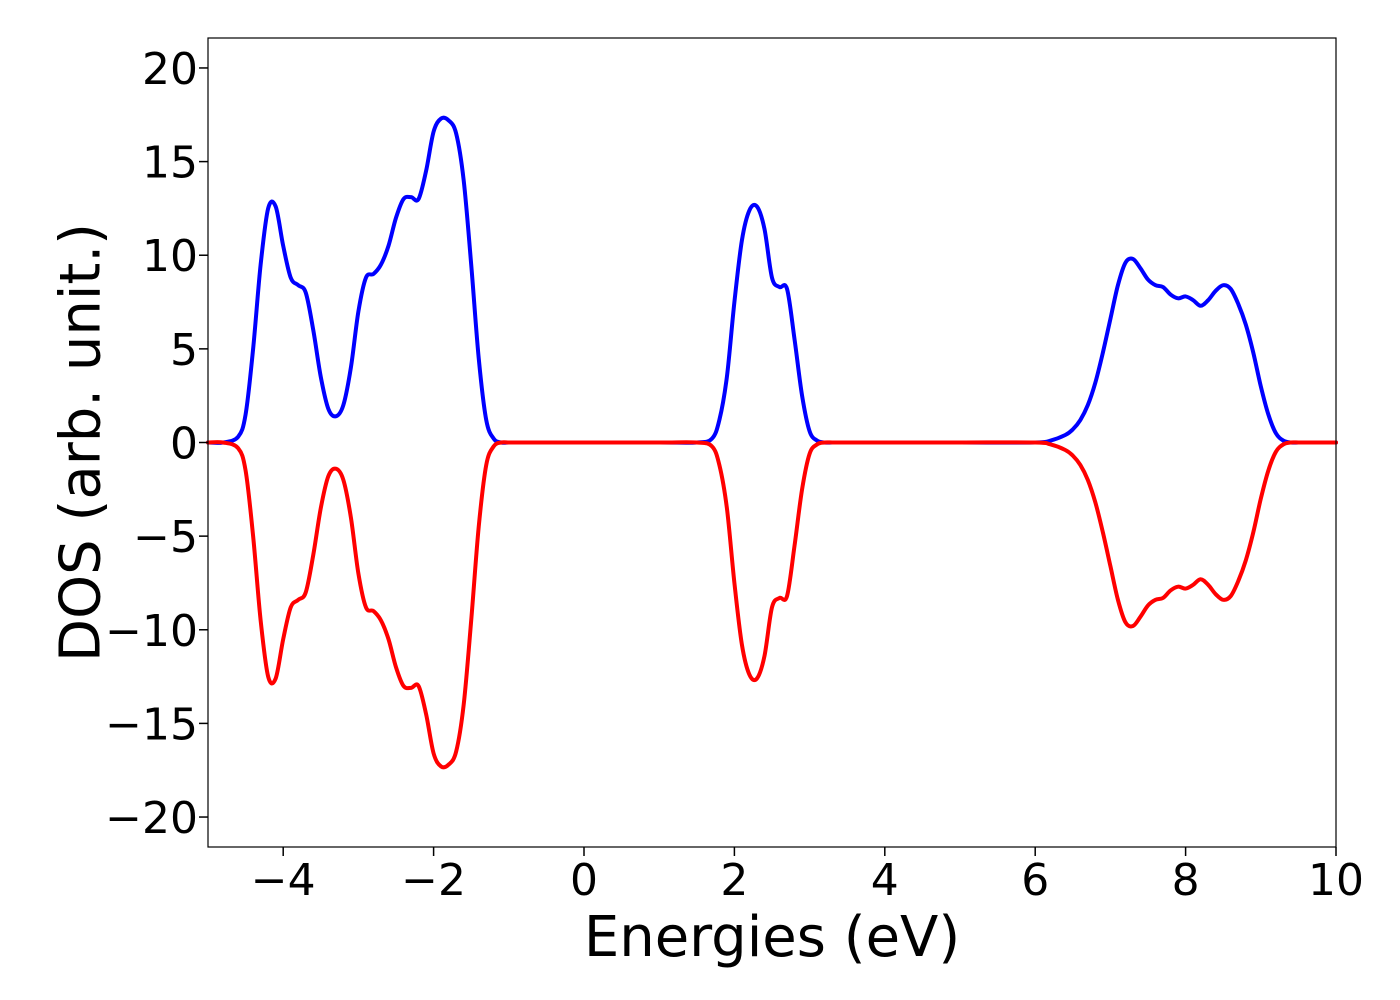 The height and width of the screenshot is (1000, 1400). Describe the element at coordinates (151, 724) in the screenshot. I see `y-tick-label: −15` at that location.